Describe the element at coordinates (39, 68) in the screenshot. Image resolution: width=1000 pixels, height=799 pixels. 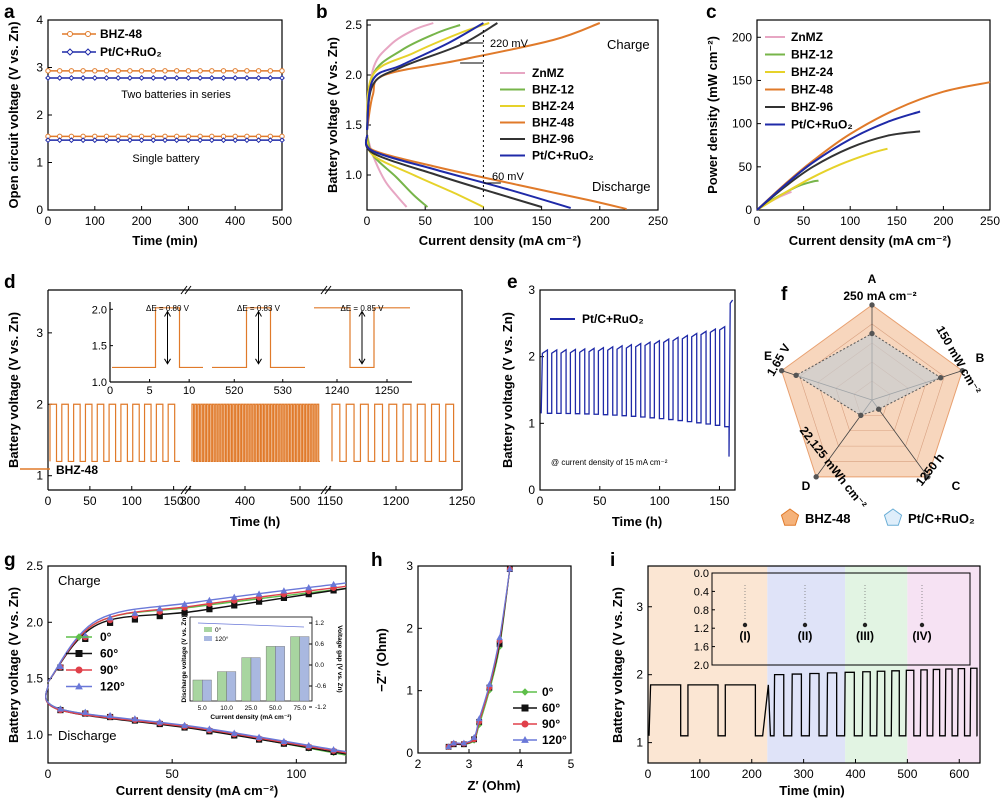
I see `y-tick-label: 3` at that location.